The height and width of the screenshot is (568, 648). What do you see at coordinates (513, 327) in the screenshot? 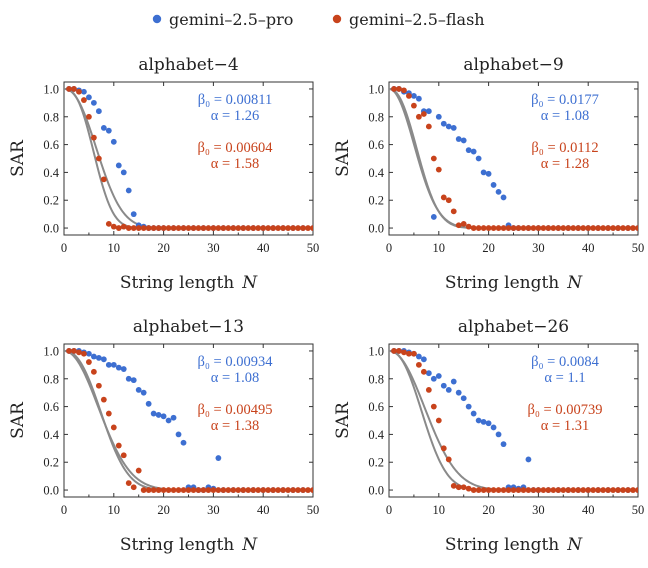
I see `panel-title: alphabet−26` at bounding box center [513, 327].